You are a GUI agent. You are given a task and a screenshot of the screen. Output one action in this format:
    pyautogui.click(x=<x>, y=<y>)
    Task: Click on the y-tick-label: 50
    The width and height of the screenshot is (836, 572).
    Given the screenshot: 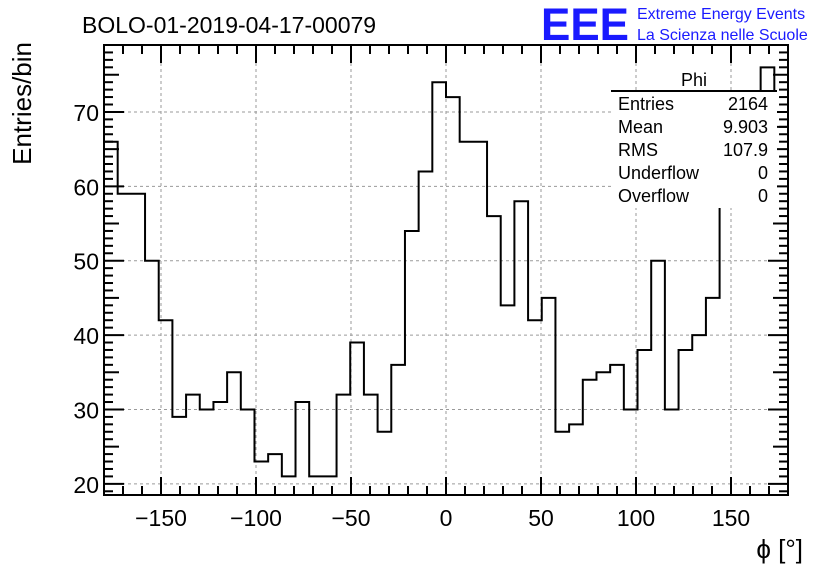 What is the action you would take?
    pyautogui.click(x=86, y=262)
    